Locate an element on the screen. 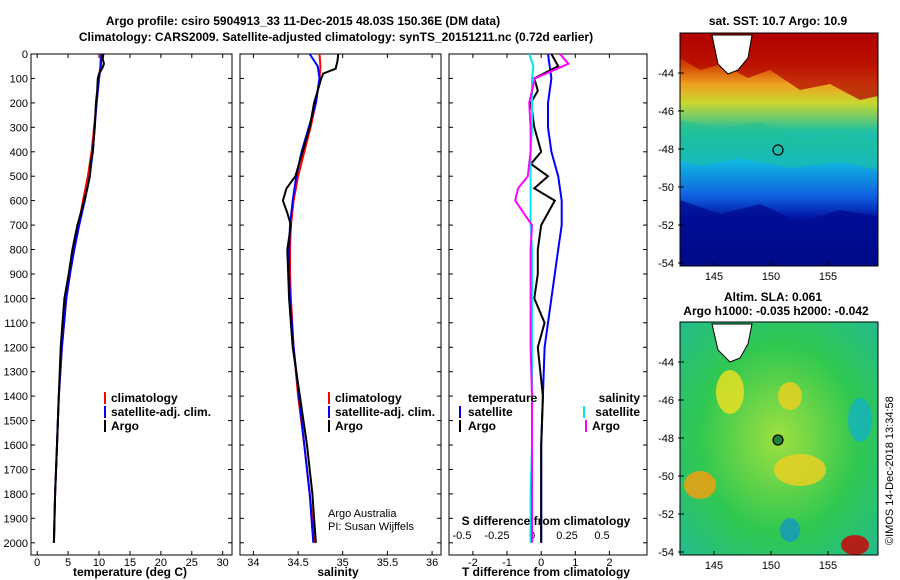 This screenshot has height=580, width=900. annotation-pi: PI: Susan Wijffels is located at coordinates (371, 527).